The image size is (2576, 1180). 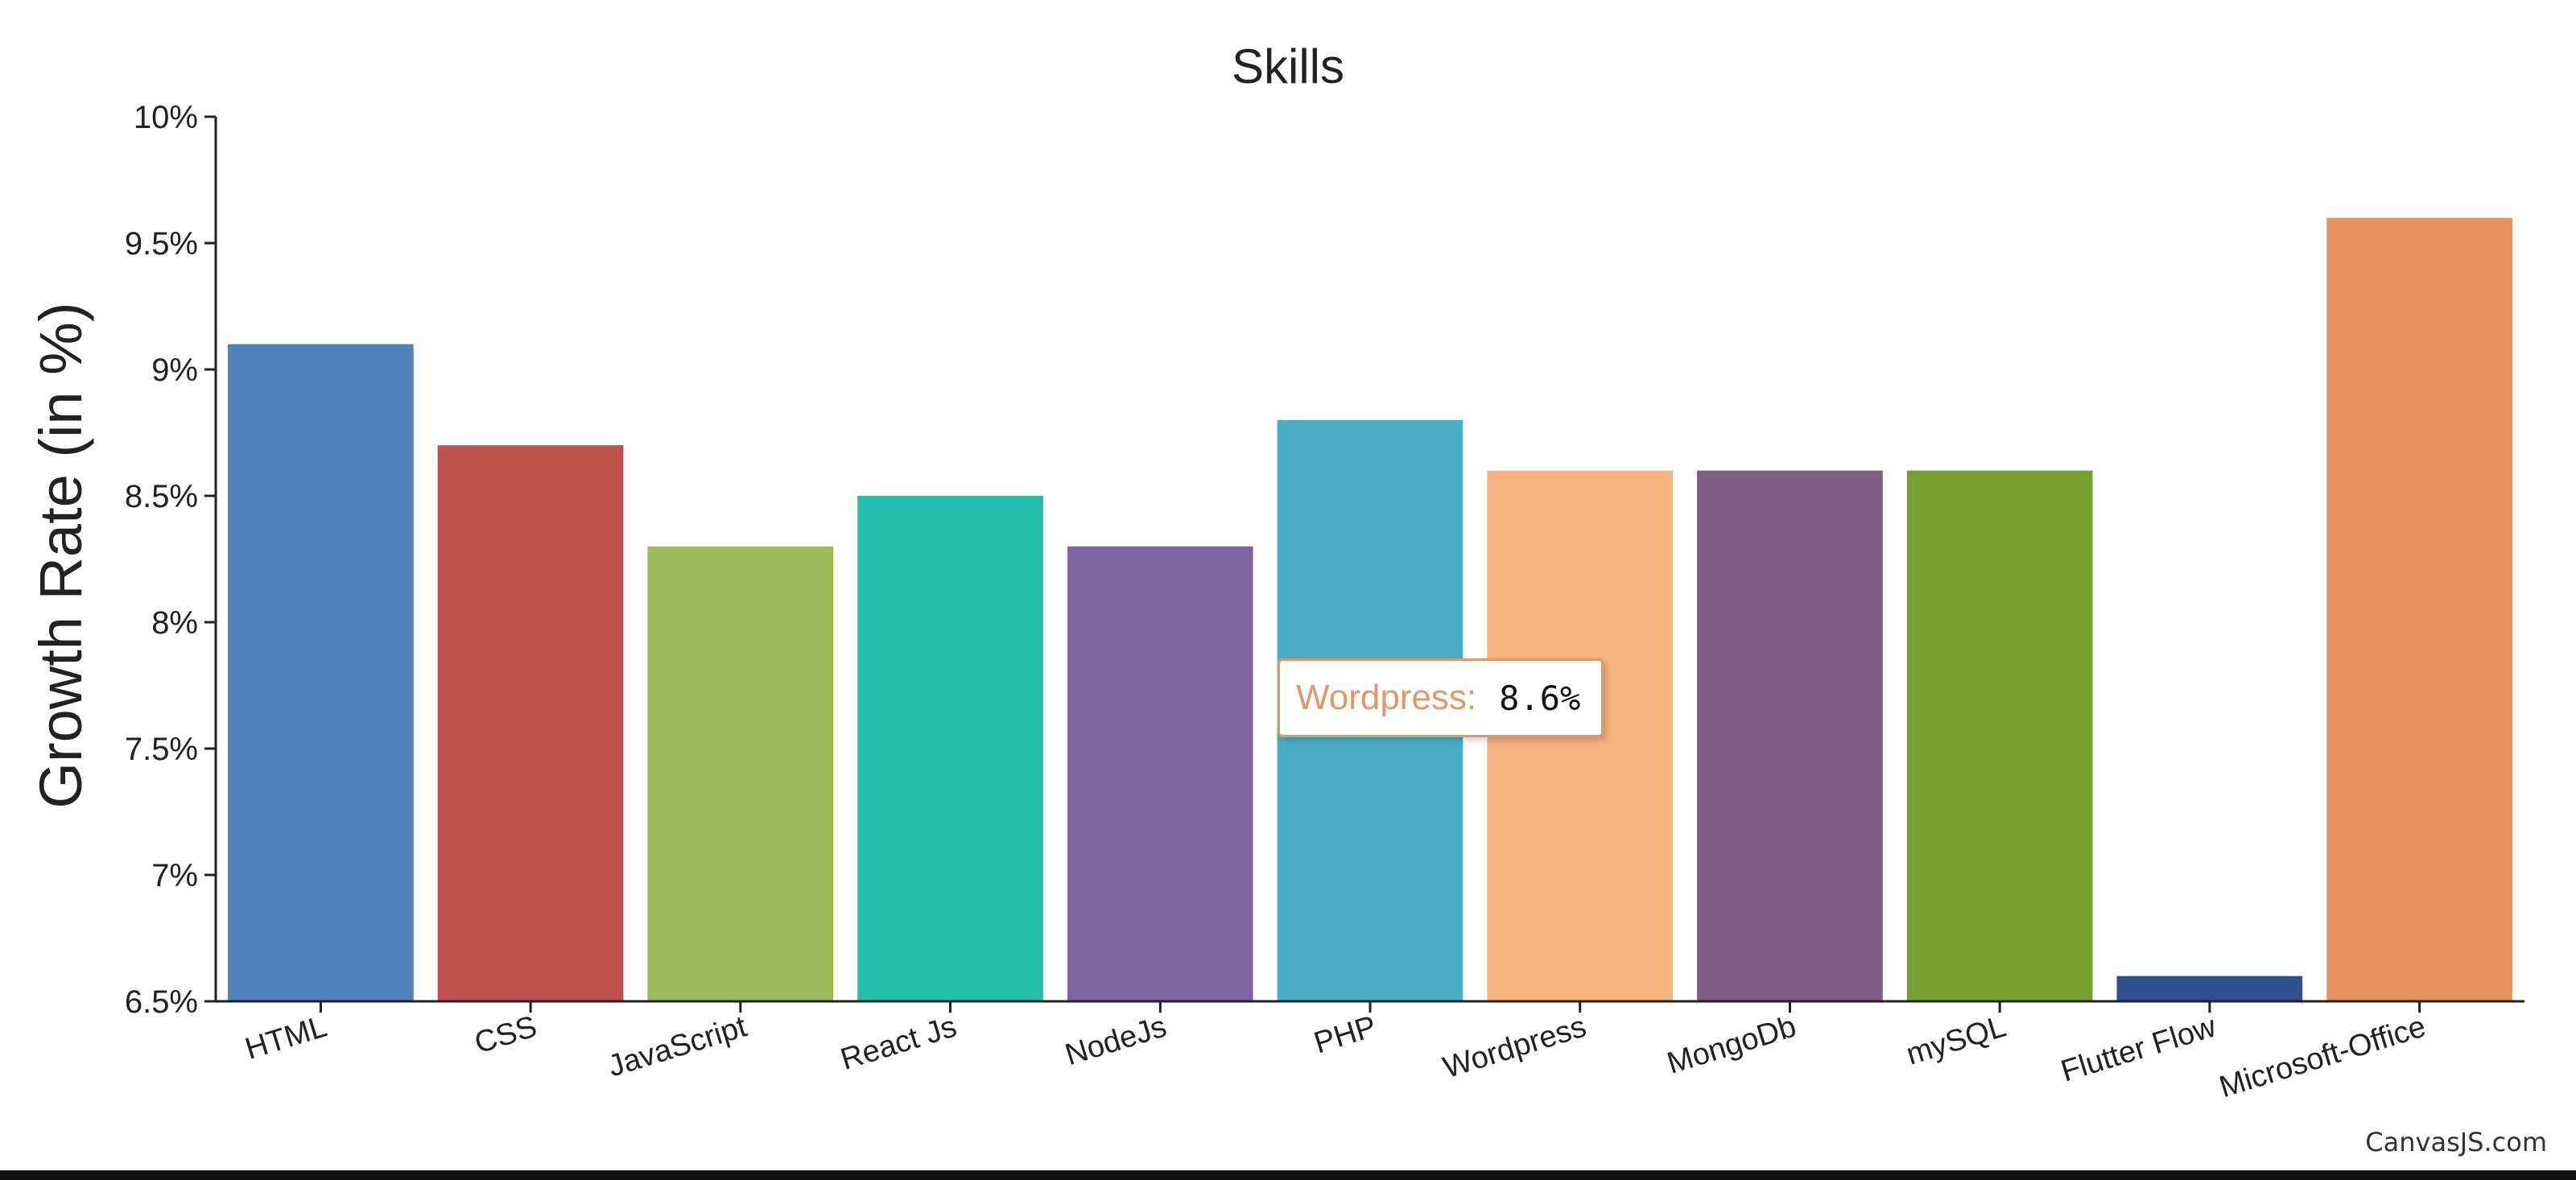 What do you see at coordinates (506, 1034) in the screenshot?
I see `x-tick-label: CSS` at bounding box center [506, 1034].